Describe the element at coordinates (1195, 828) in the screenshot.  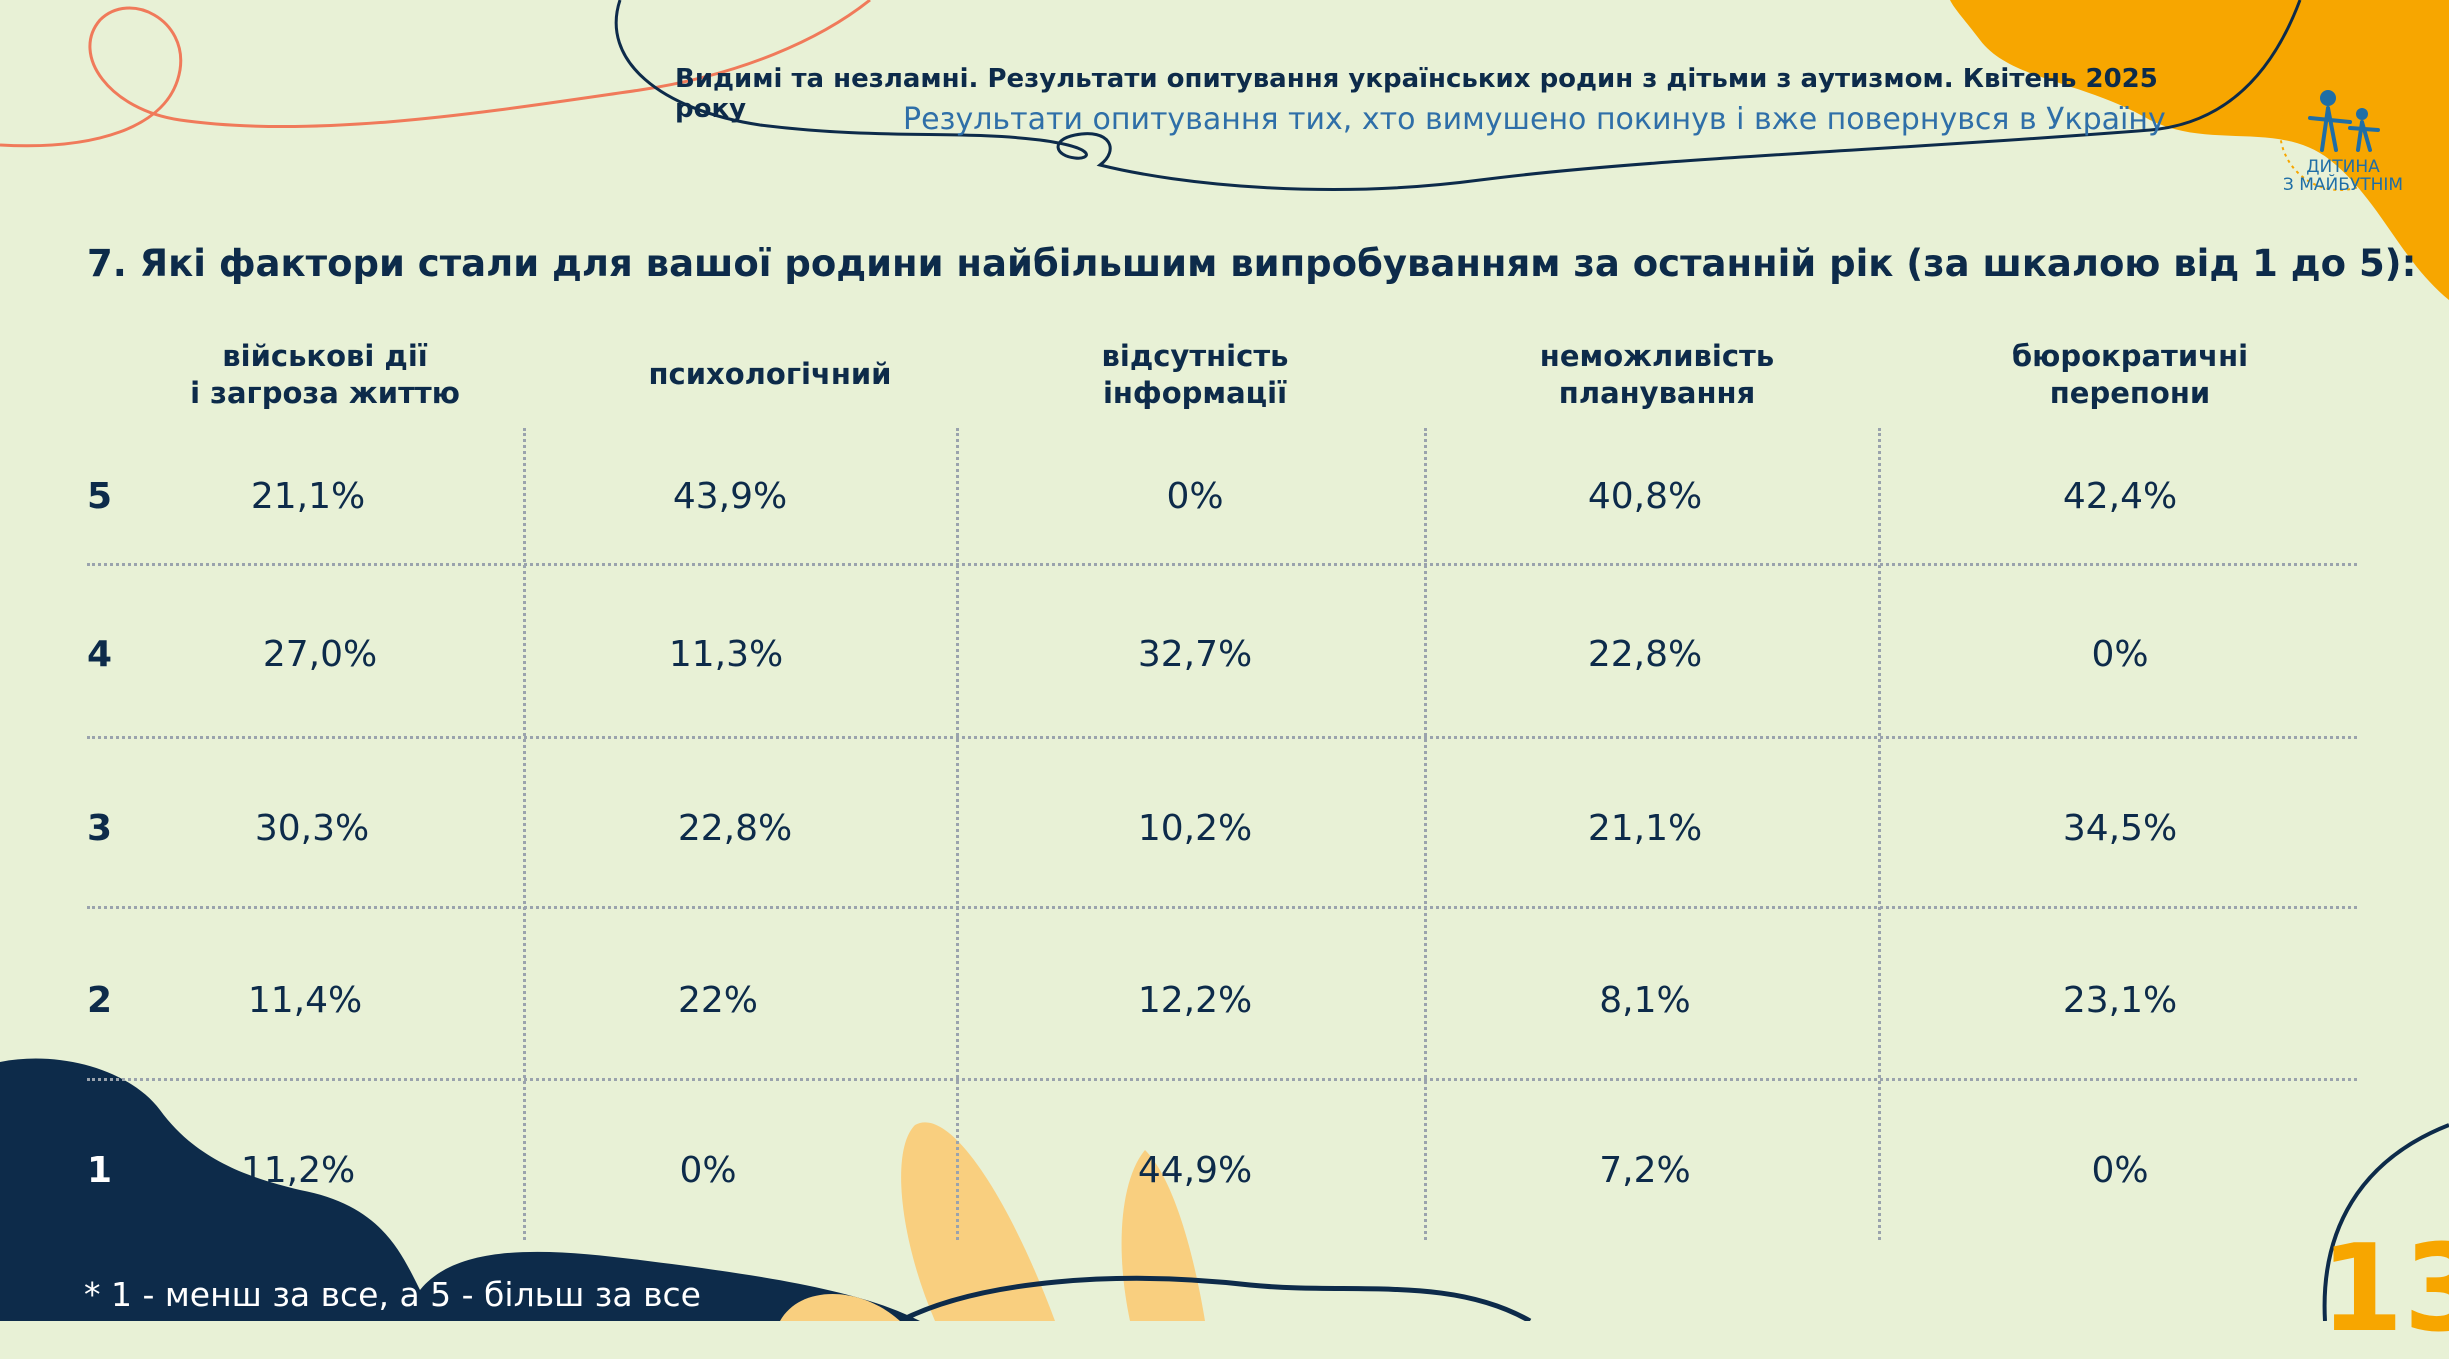
I see `table-cell: 10,2%` at that location.